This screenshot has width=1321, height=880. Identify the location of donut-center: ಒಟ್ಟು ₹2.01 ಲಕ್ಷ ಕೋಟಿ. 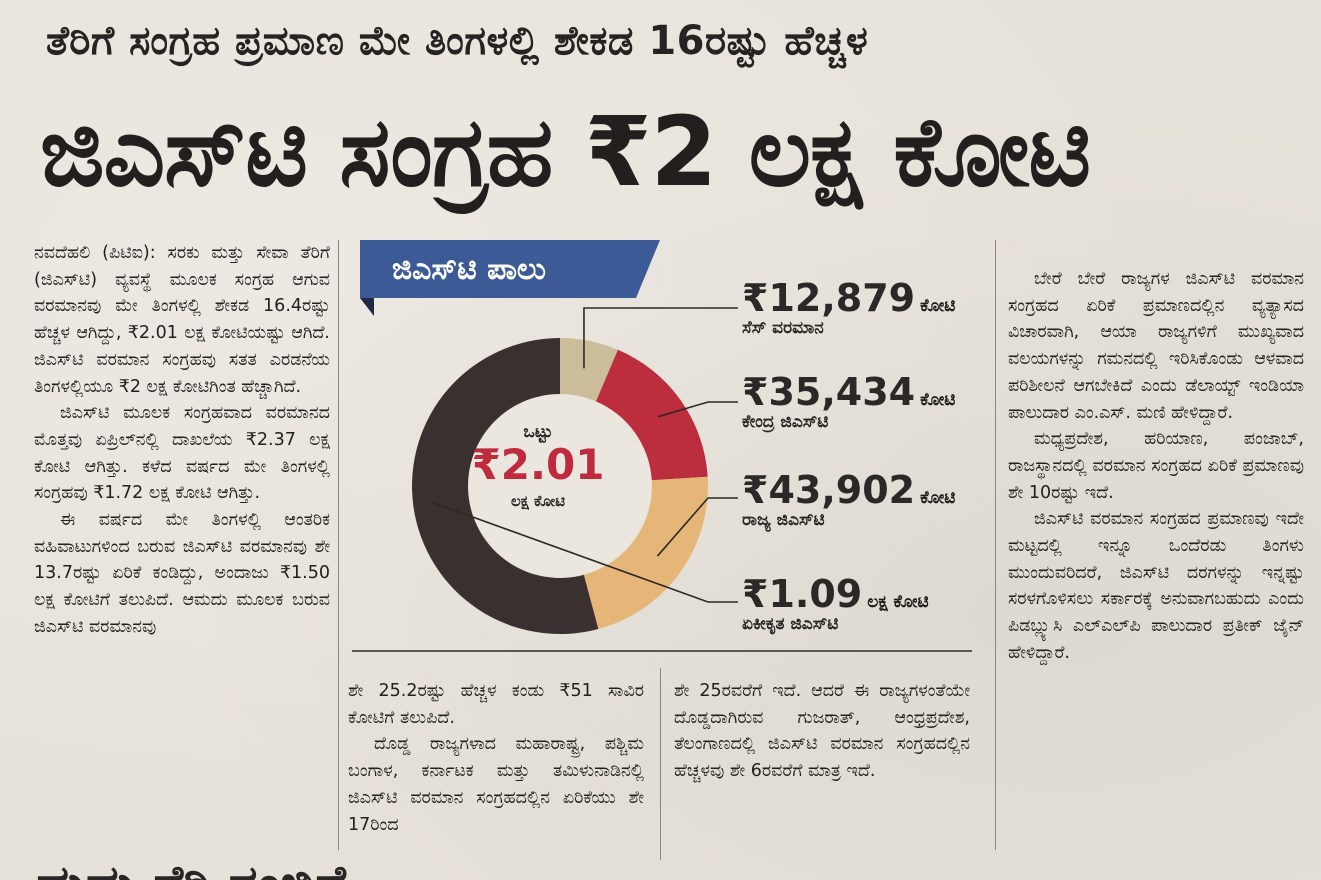
(538, 466).